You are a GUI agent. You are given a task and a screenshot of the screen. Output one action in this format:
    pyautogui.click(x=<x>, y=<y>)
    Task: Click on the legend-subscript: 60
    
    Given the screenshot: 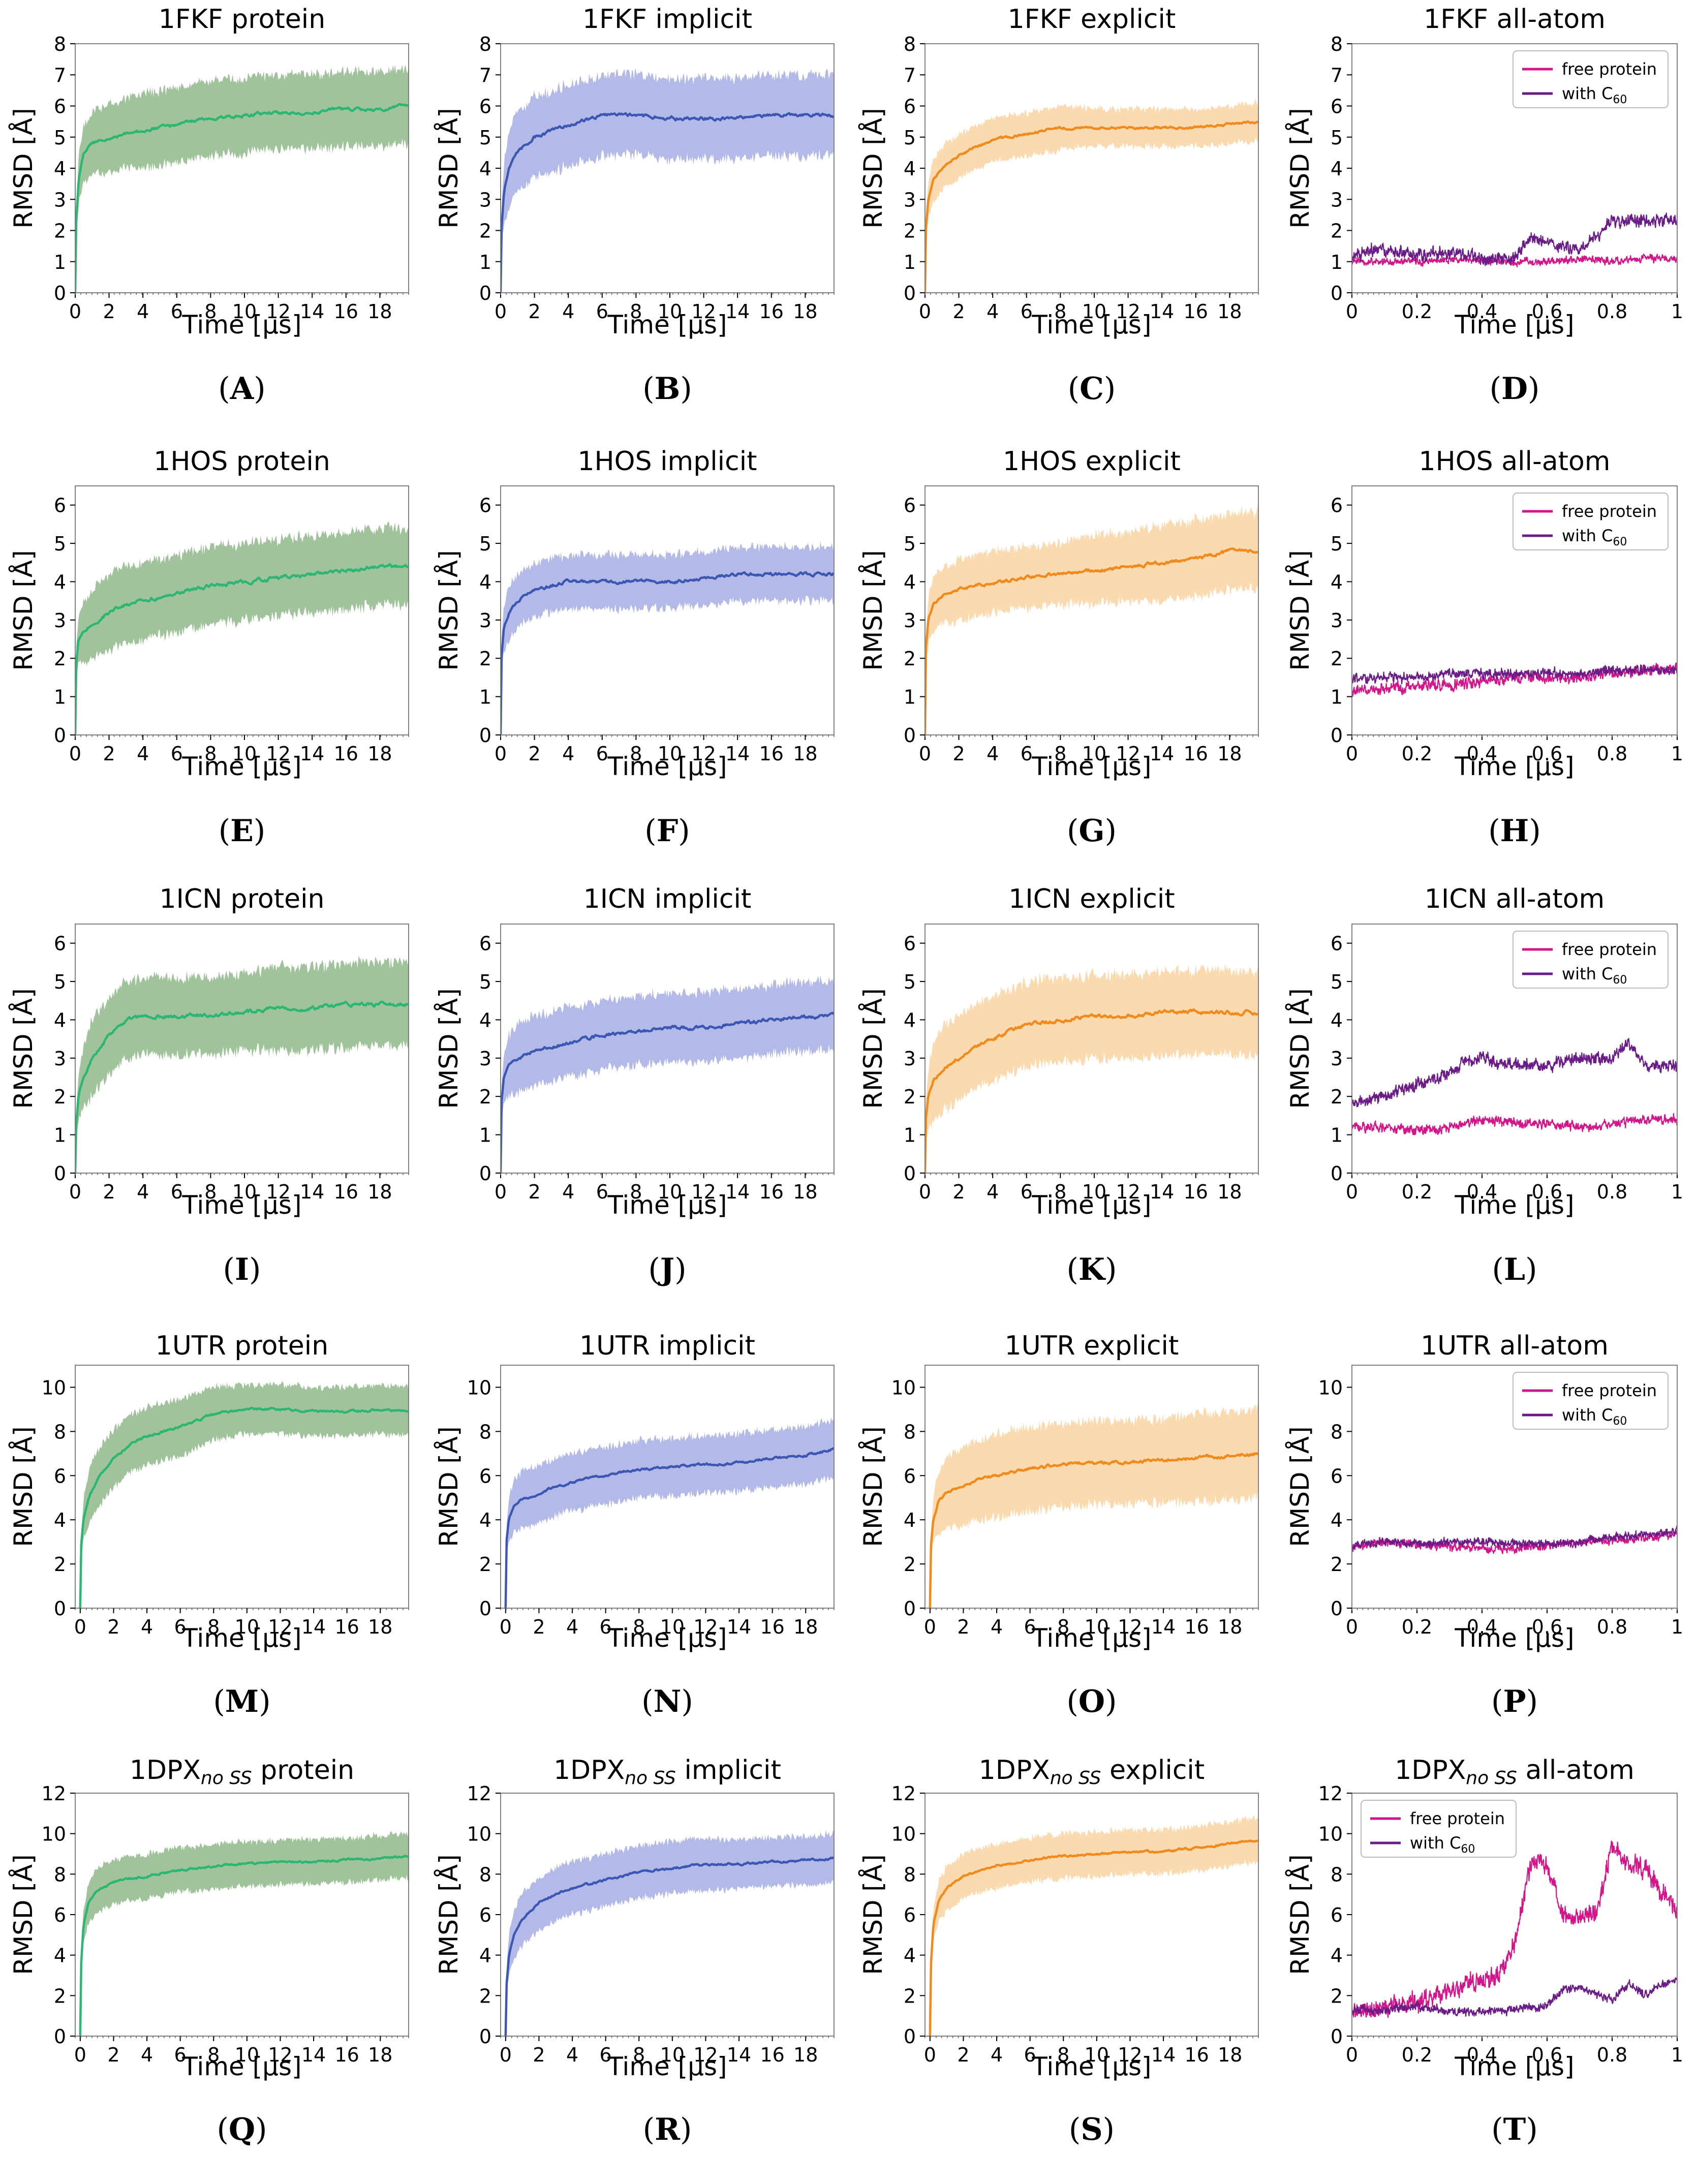 What is the action you would take?
    pyautogui.click(x=1620, y=542)
    